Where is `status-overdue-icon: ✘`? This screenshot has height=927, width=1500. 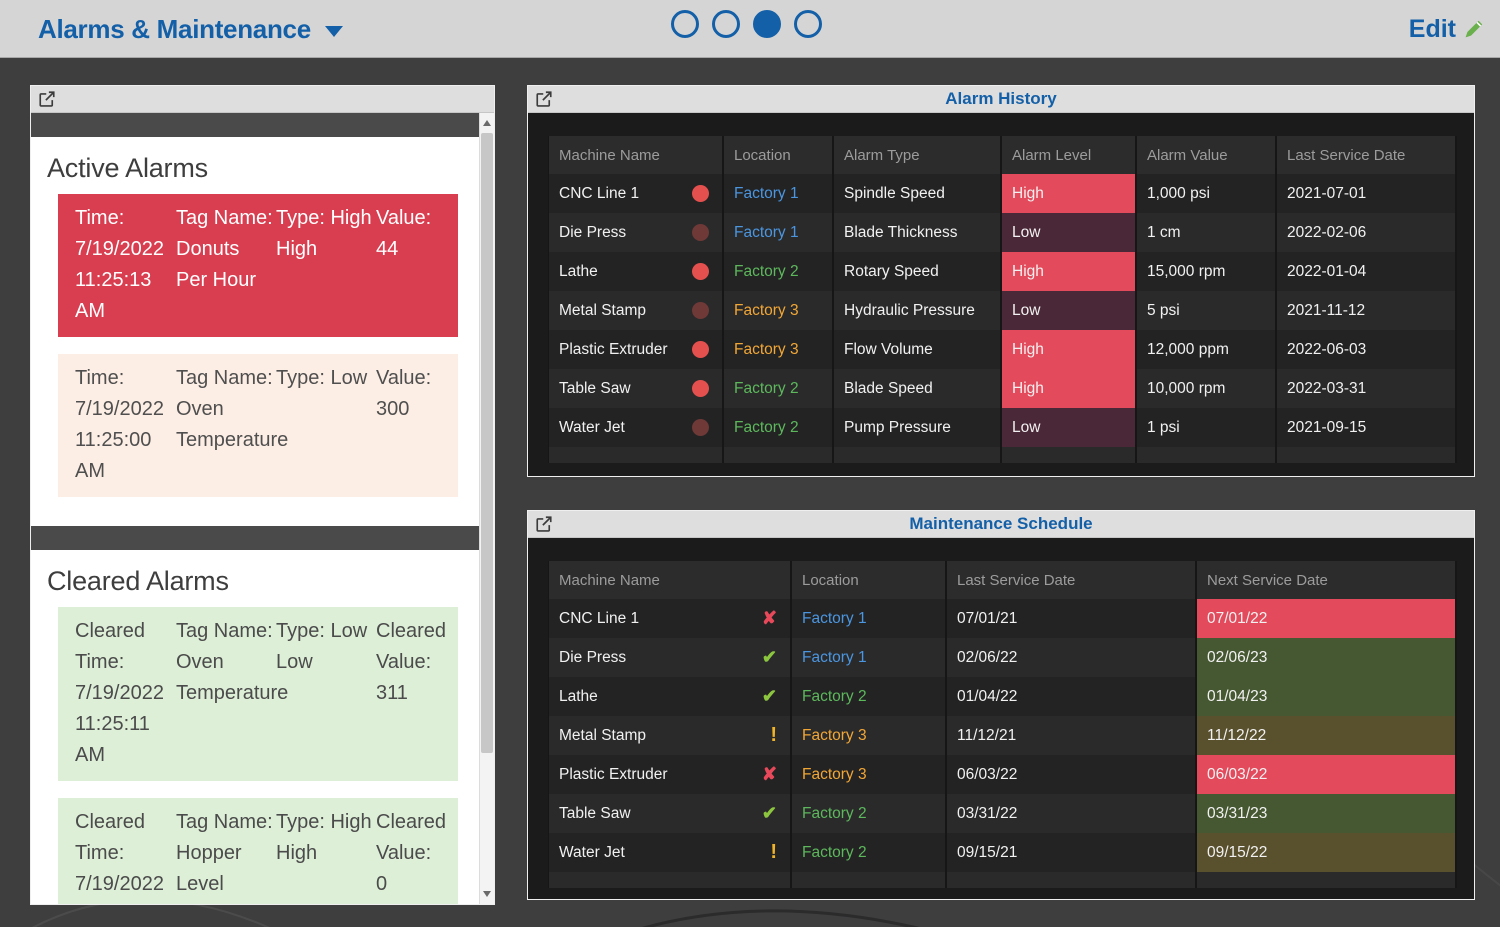 status-overdue-icon: ✘ is located at coordinates (769, 774).